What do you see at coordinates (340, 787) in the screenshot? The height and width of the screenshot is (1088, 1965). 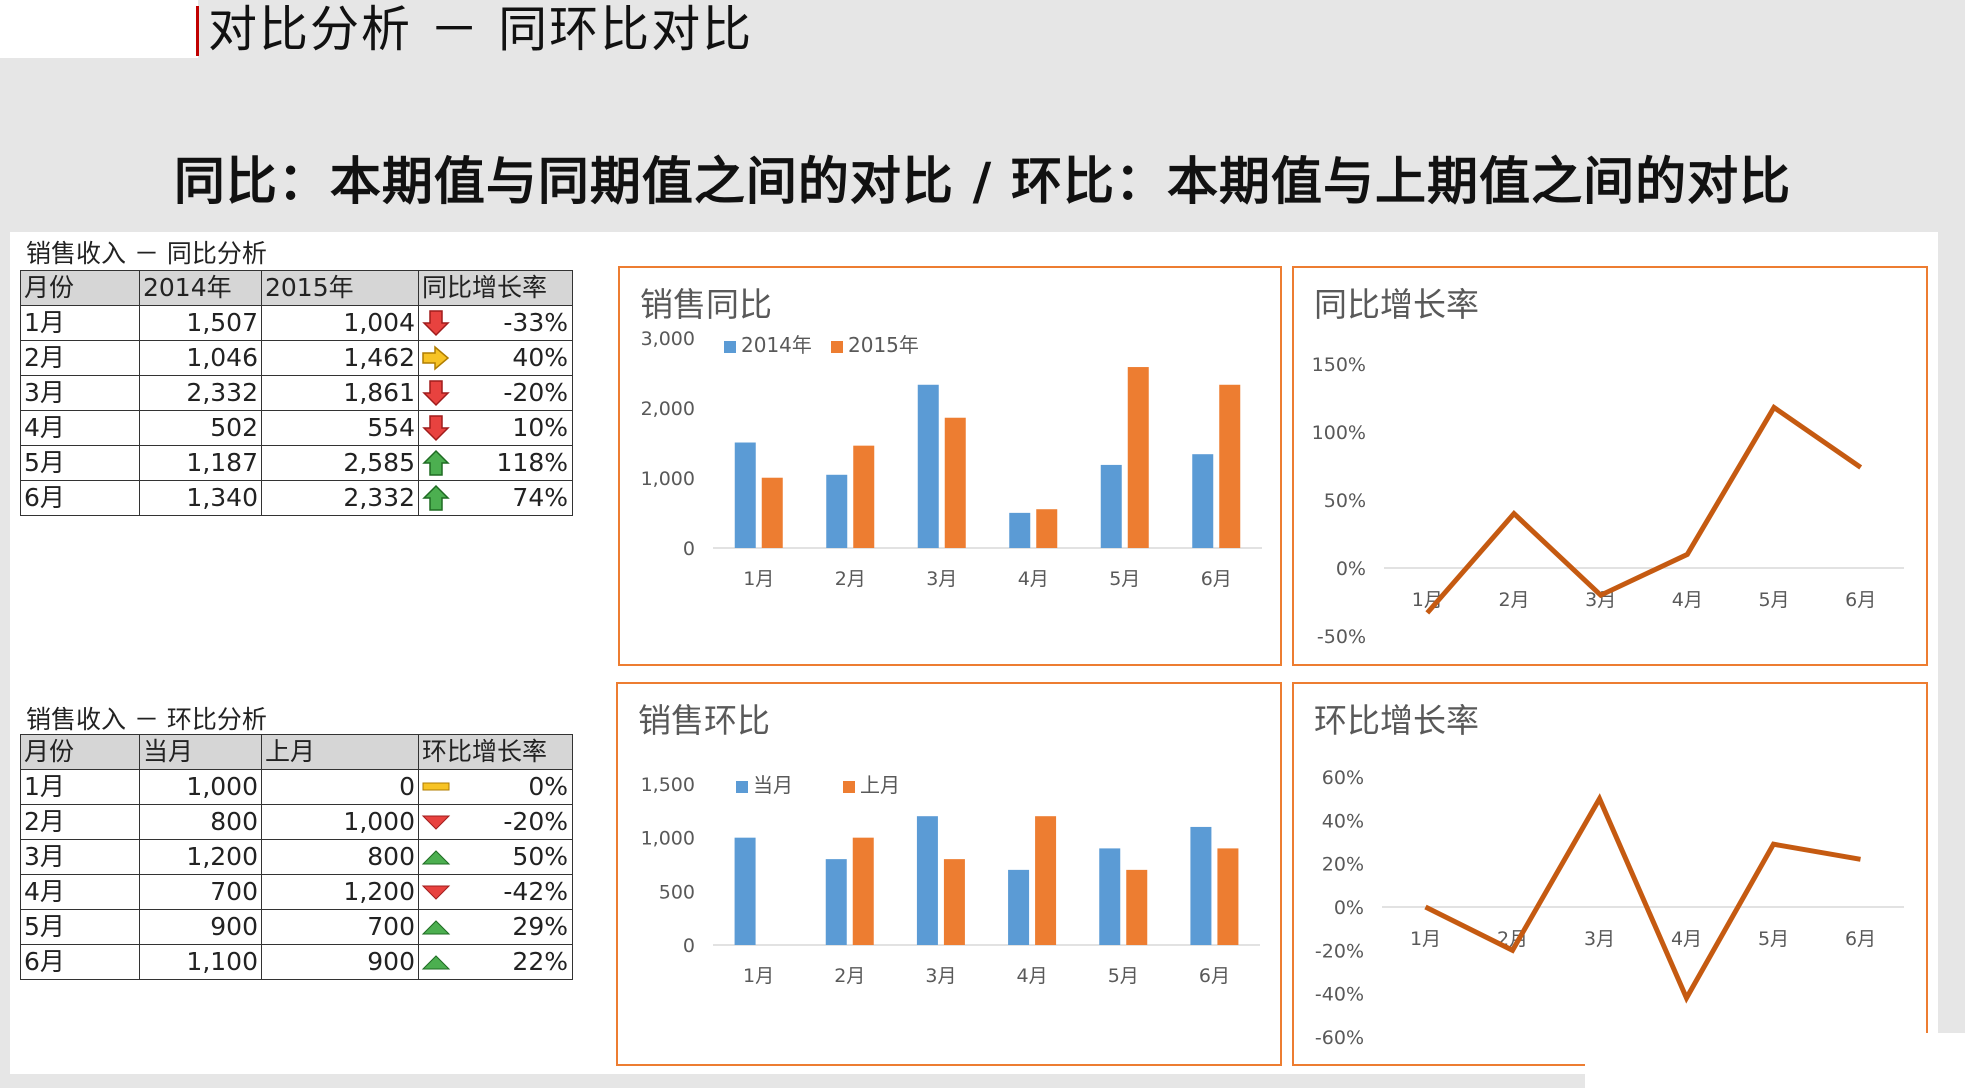 I see `value-cell: 0` at bounding box center [340, 787].